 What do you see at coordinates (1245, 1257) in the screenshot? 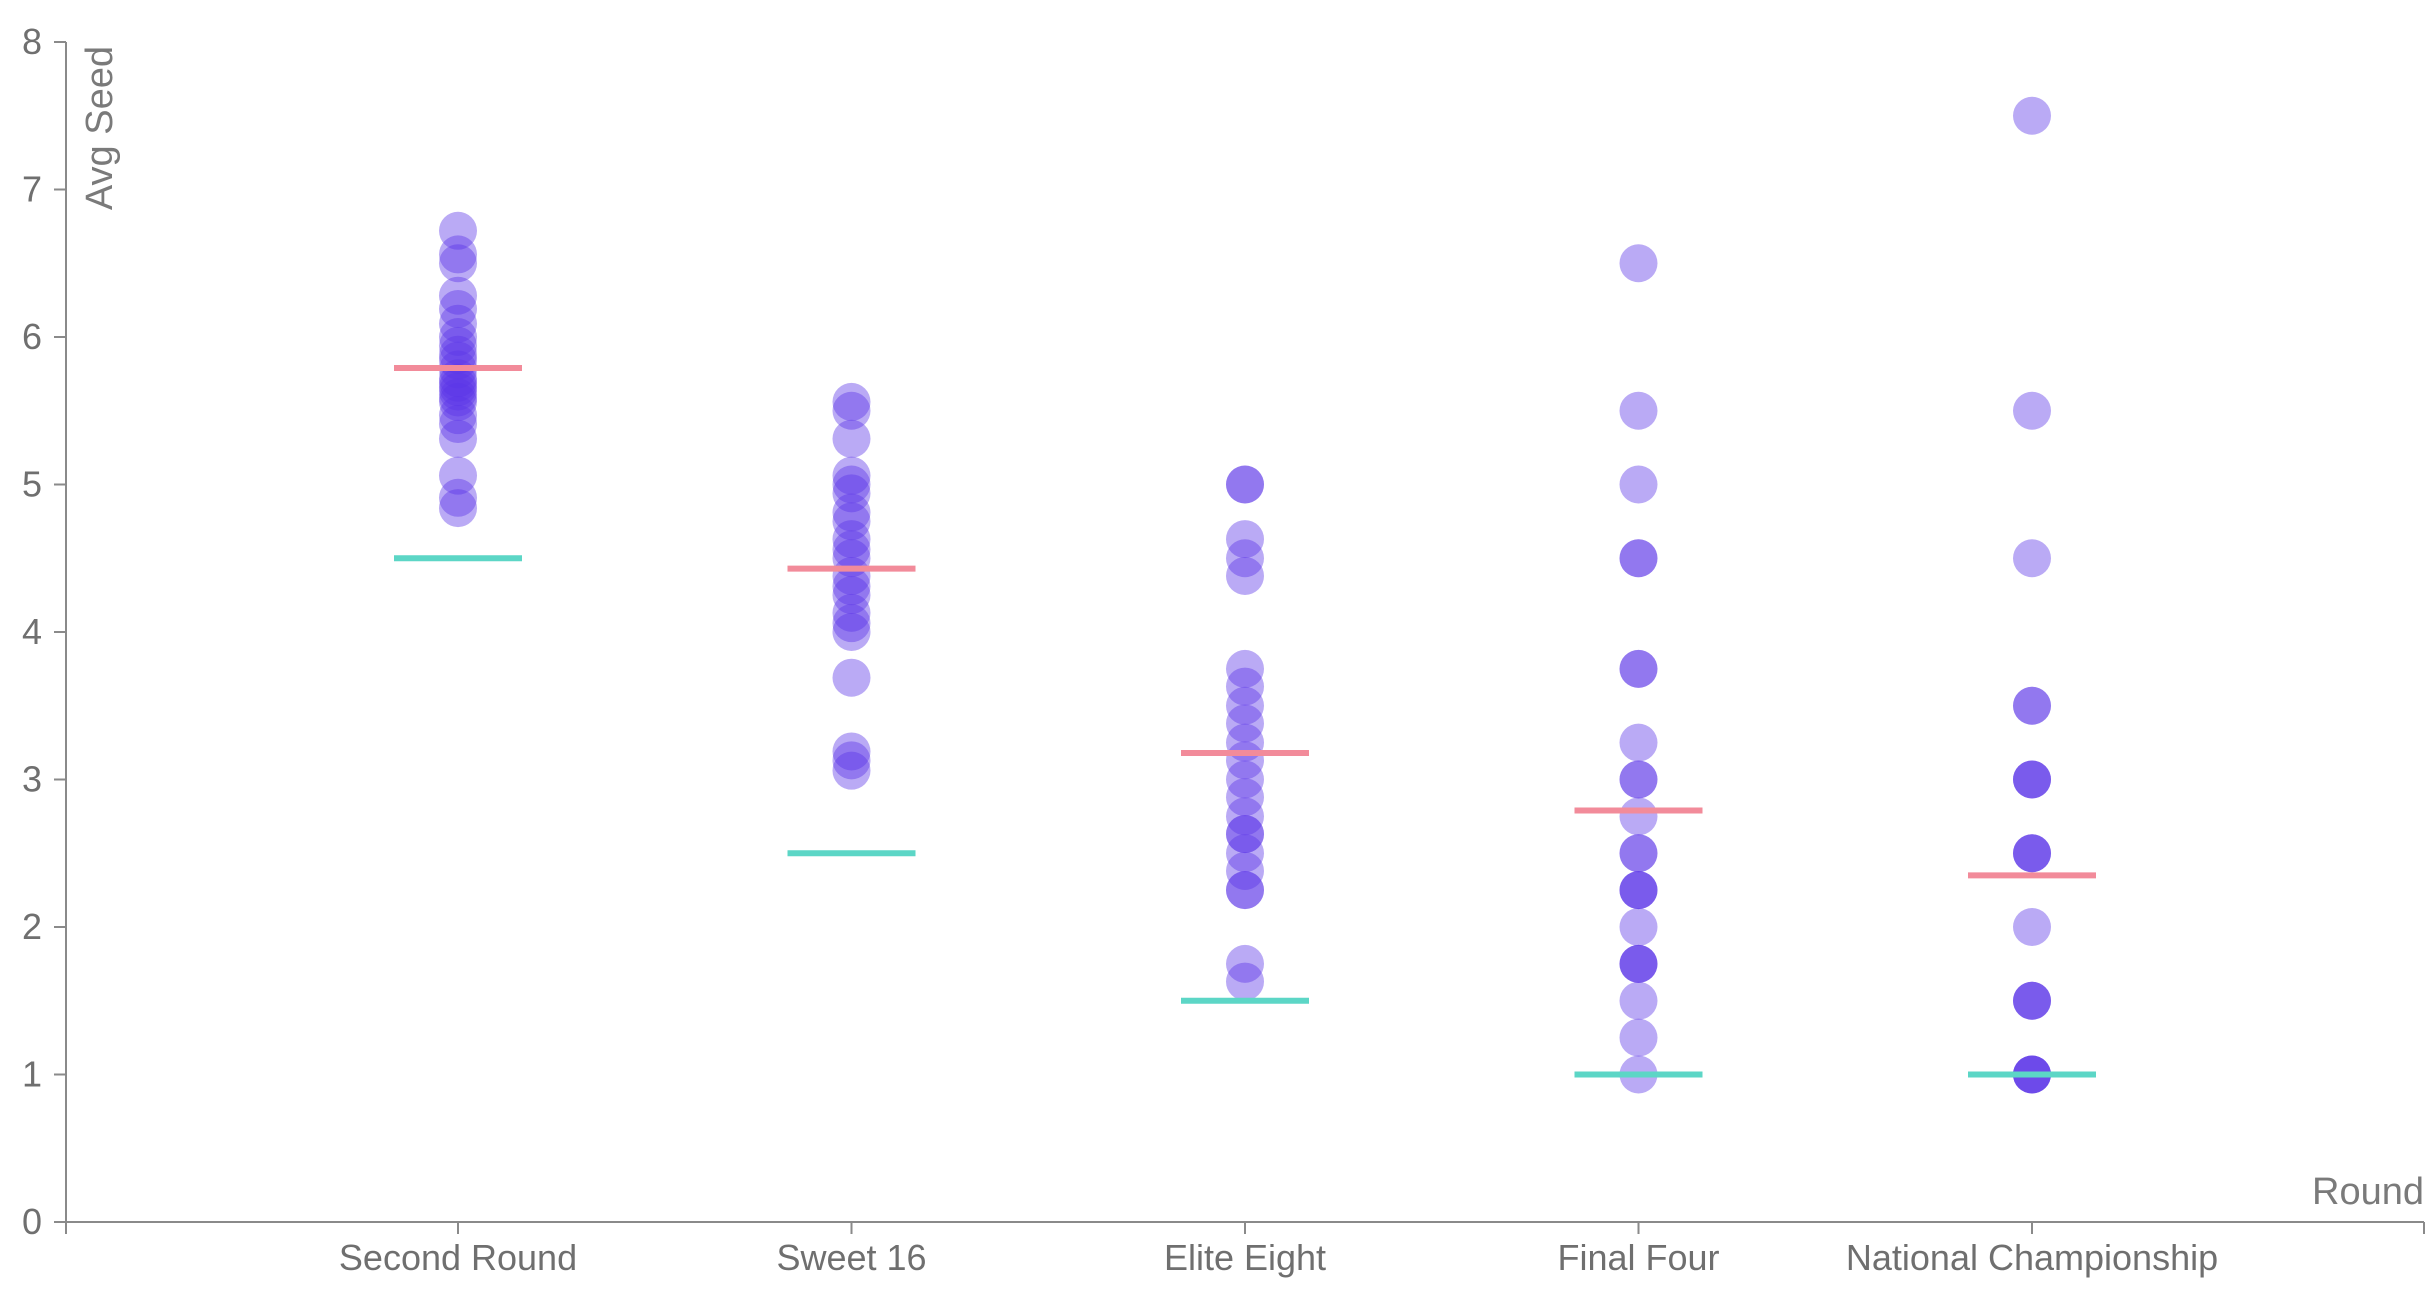
I see `x-tick-label: Elite Eight` at bounding box center [1245, 1257].